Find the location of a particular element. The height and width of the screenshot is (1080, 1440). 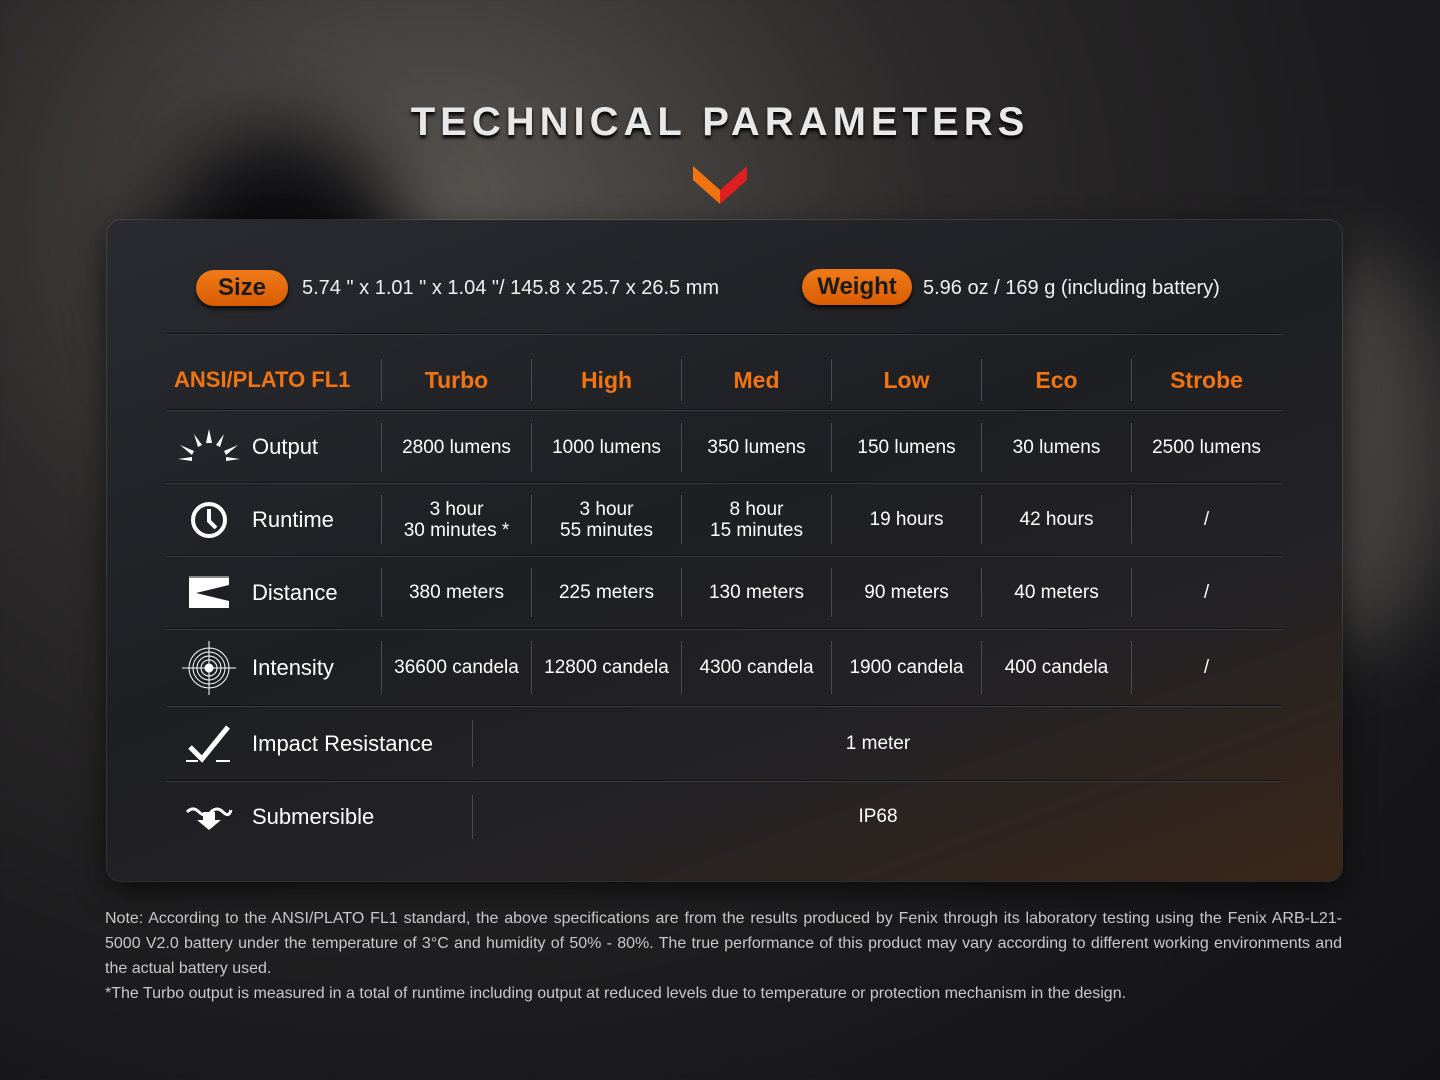

table-cell: 90 meters is located at coordinates (906, 592).